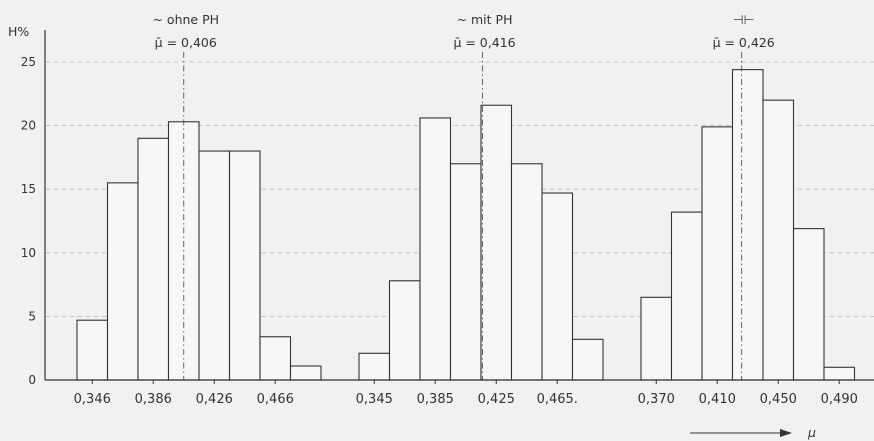 This screenshot has height=441, width=874. Describe the element at coordinates (485, 19) in the screenshot. I see `group-label-2: ~ mit PH` at that location.